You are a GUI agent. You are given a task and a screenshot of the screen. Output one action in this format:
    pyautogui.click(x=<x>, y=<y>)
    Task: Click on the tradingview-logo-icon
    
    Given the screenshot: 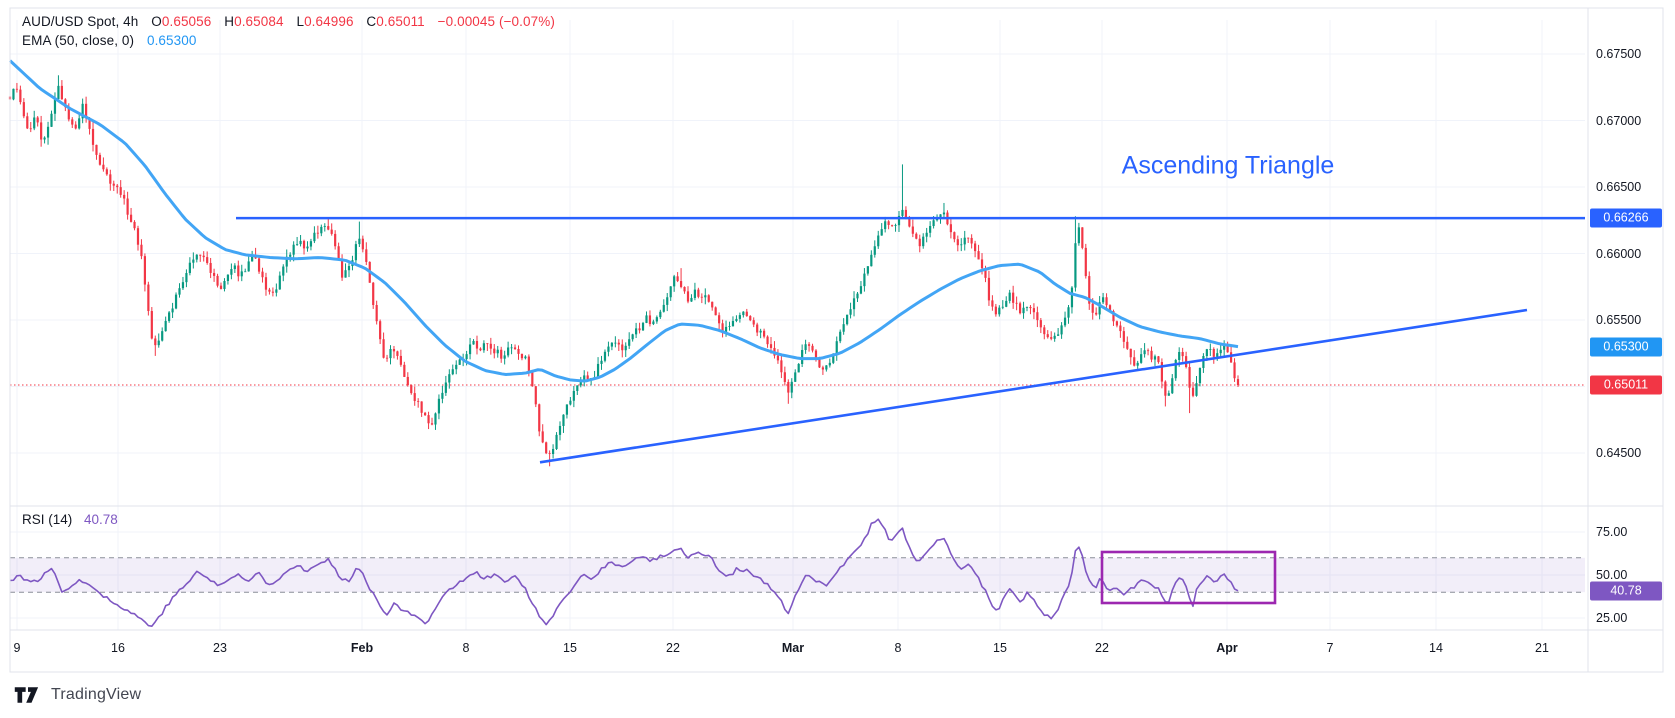 What is the action you would take?
    pyautogui.click(x=26, y=695)
    